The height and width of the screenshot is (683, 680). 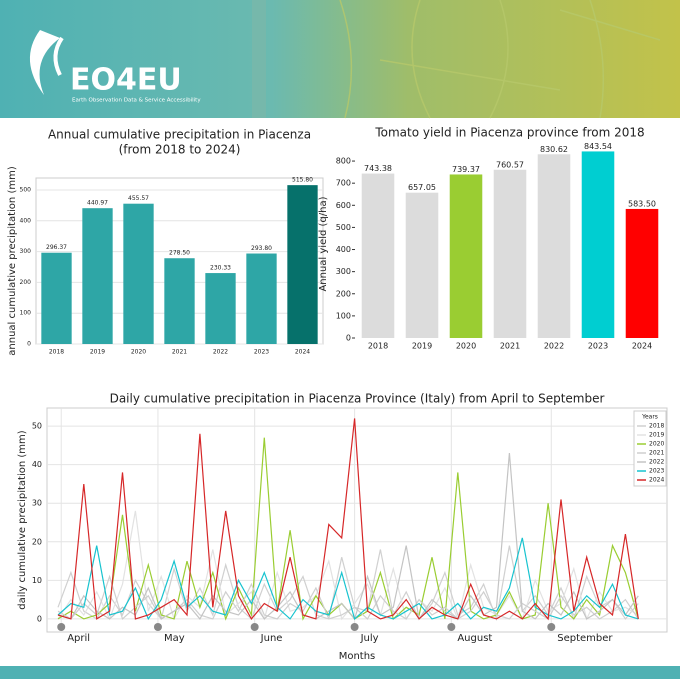 What do you see at coordinates (340, 672) in the screenshot?
I see `footer-bar` at bounding box center [340, 672].